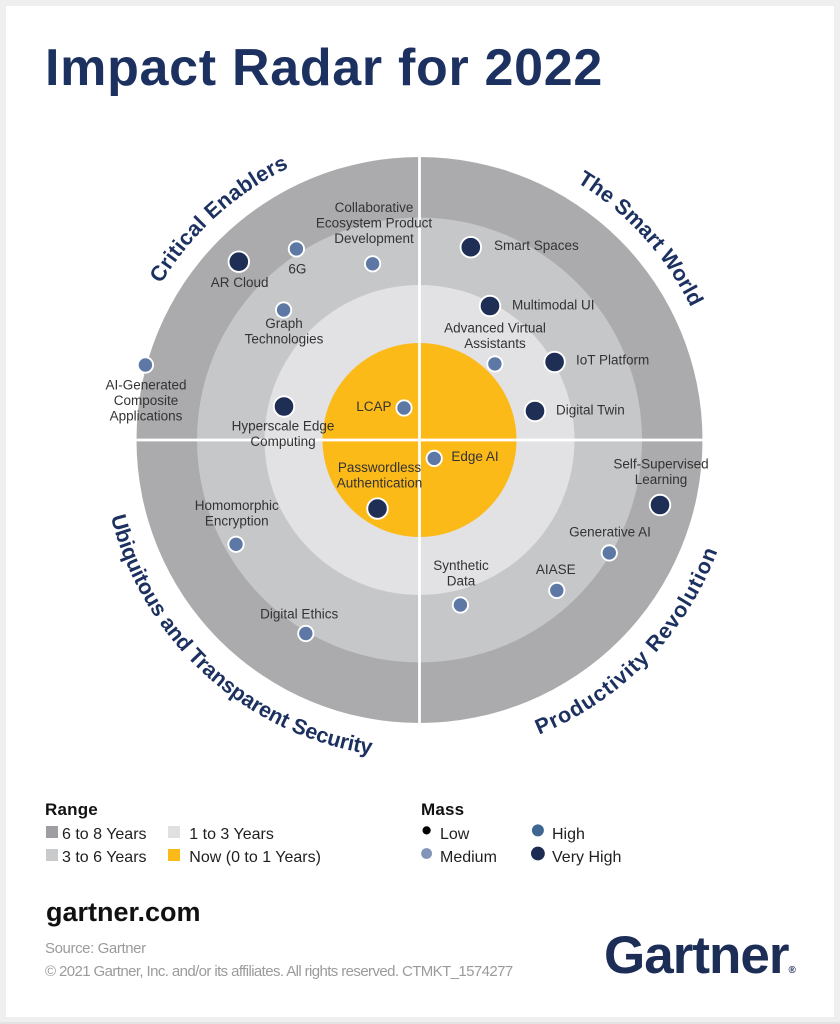 The image size is (840, 1024). What do you see at coordinates (299, 614) in the screenshot?
I see `svg-text: Digital Ethics` at bounding box center [299, 614].